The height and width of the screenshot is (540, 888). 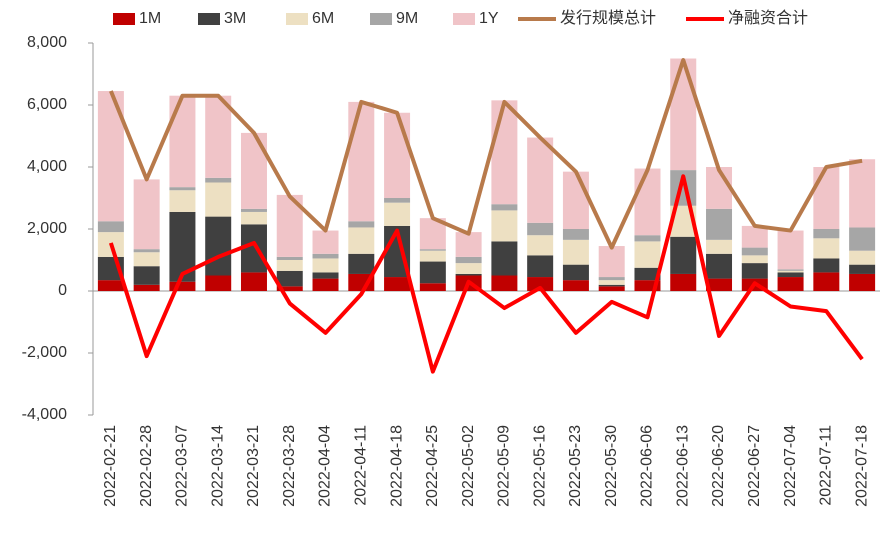 I want to click on legend-label: 1Y, so click(x=489, y=18).